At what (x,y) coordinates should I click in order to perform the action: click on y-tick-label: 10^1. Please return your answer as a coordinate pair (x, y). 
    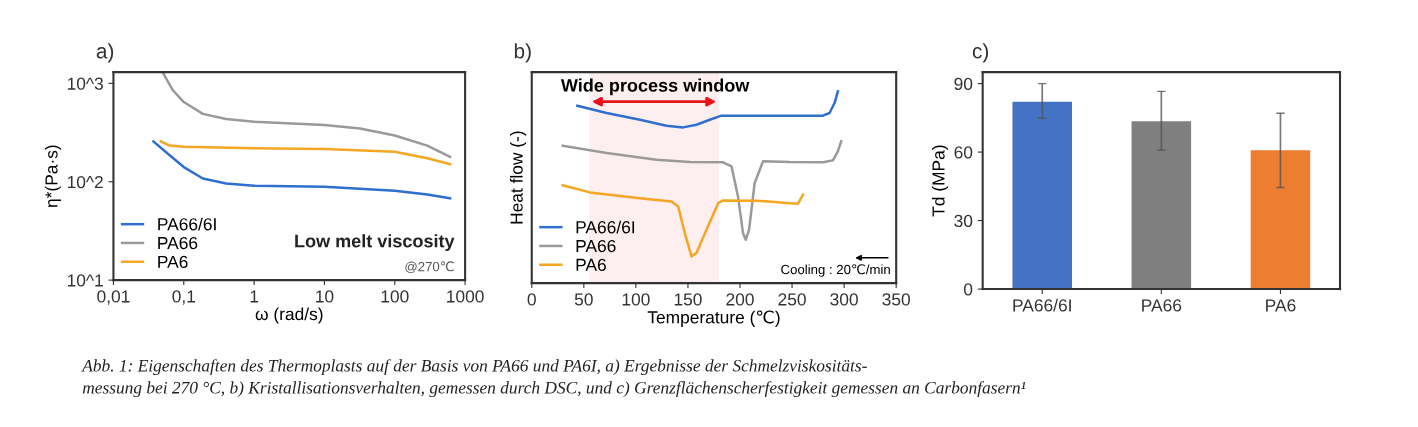
    Looking at the image, I should click on (85, 280).